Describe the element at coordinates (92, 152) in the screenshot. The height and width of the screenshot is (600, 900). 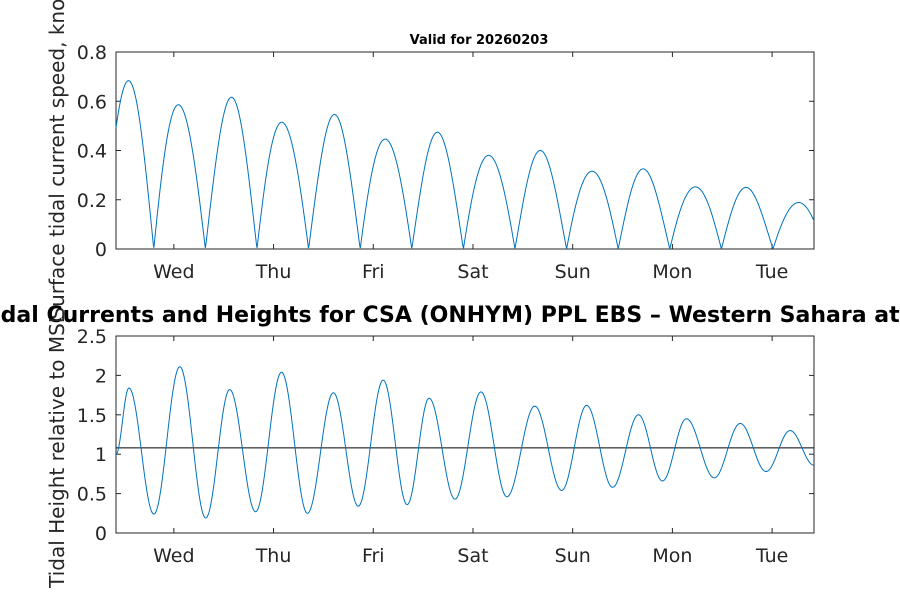
I see `y-tick-label: 0.4` at that location.